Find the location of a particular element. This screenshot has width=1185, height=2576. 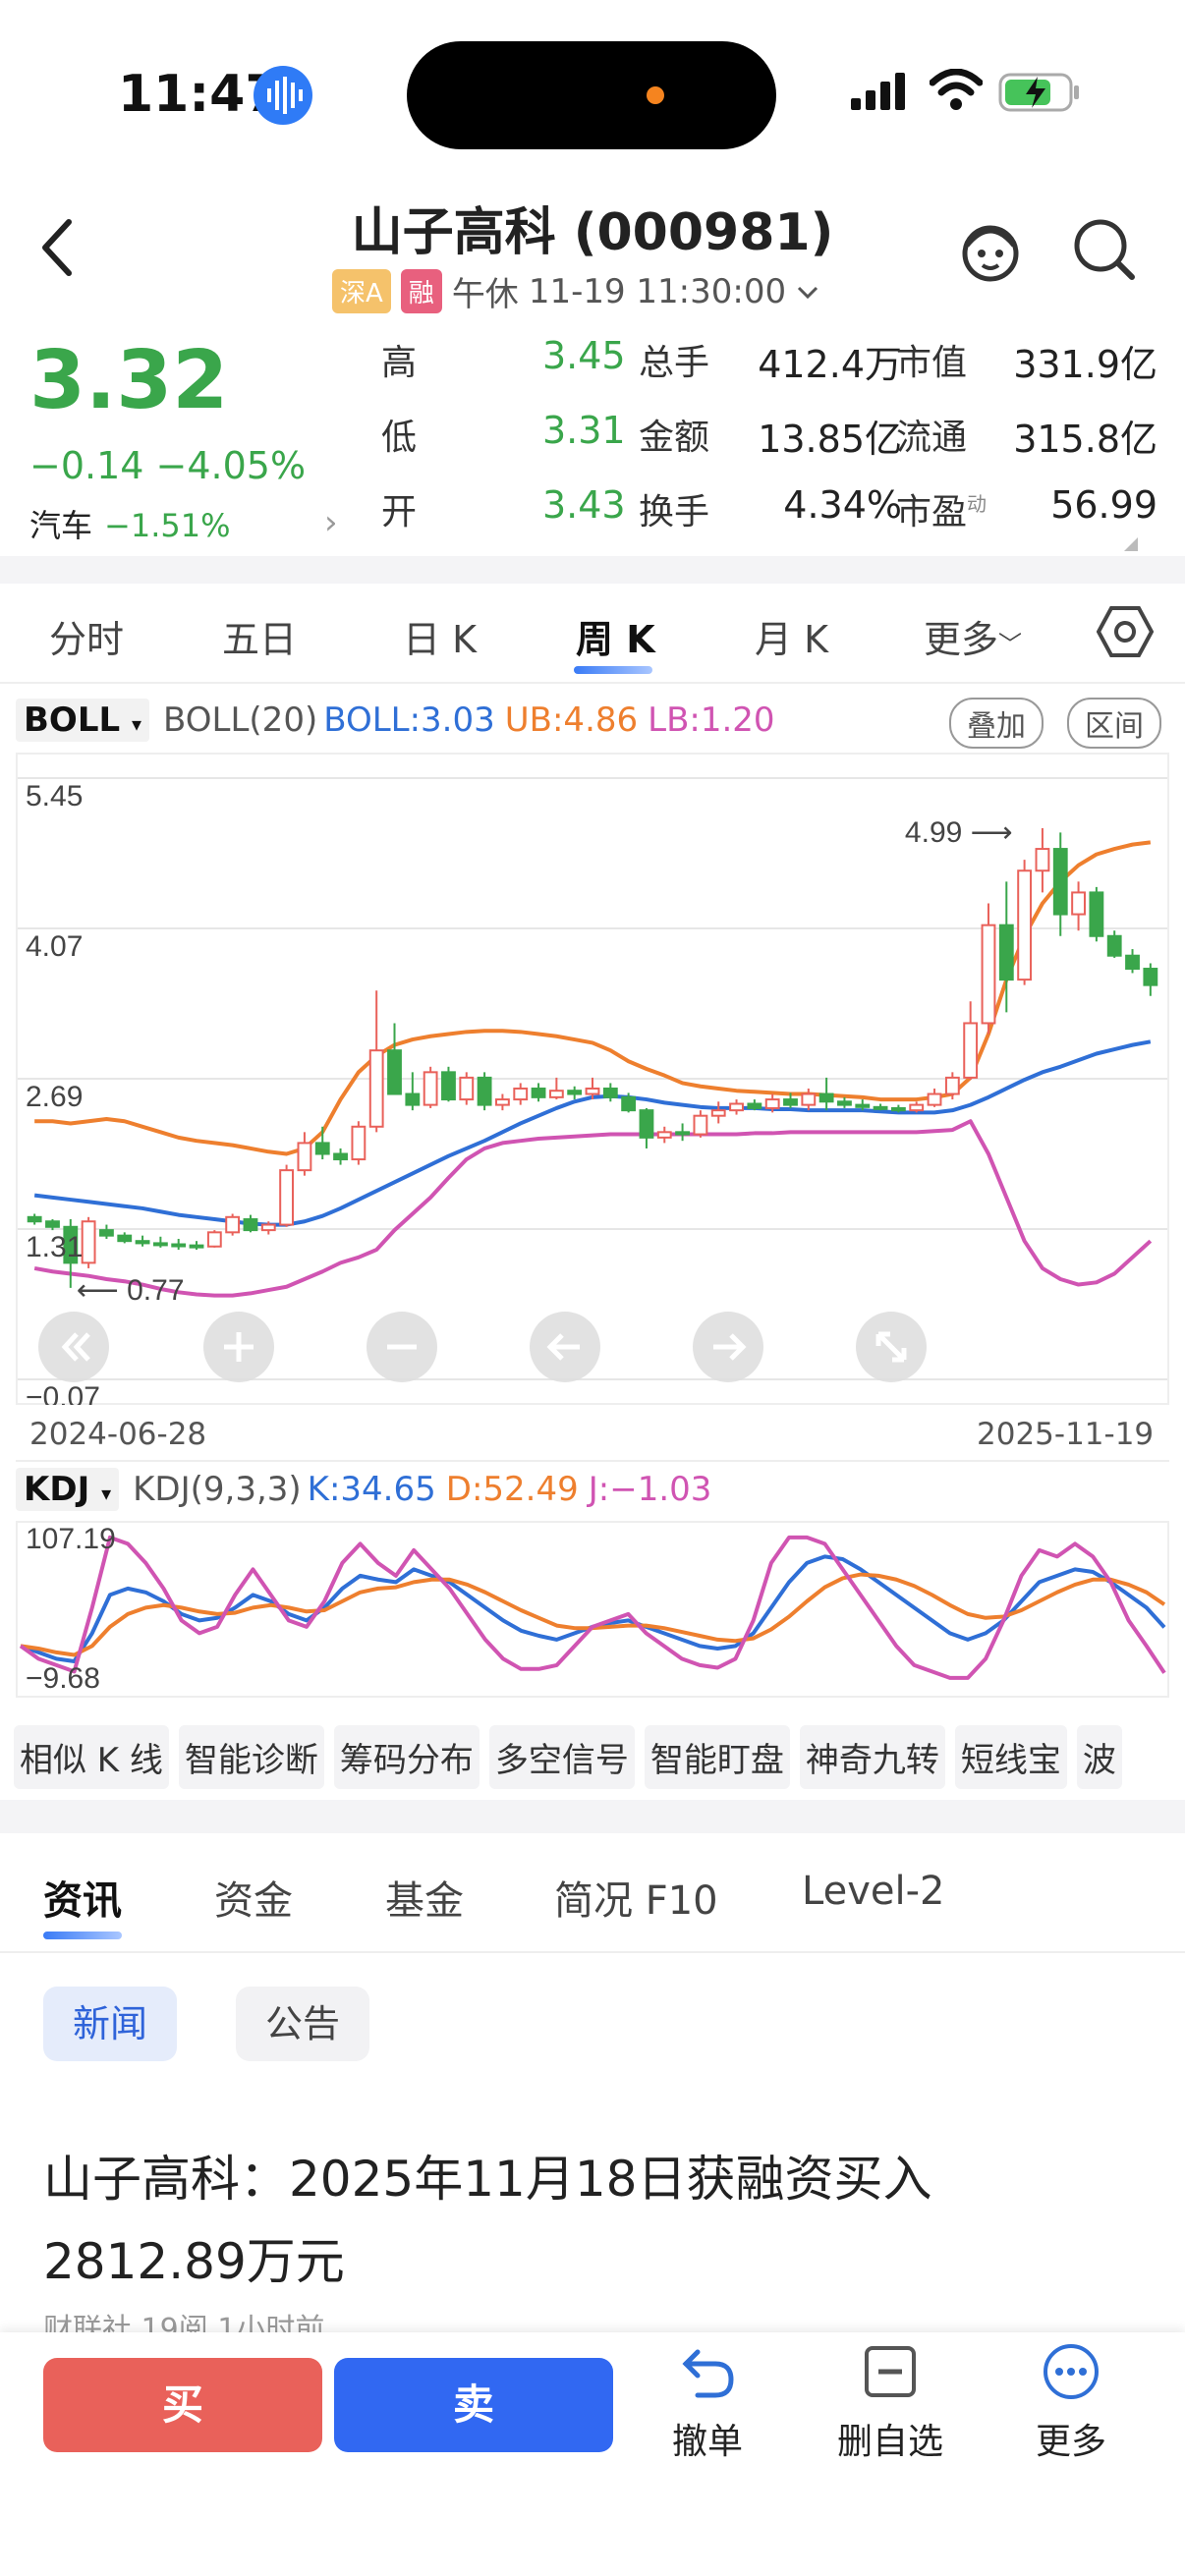

chip-announcement: 公告 is located at coordinates (303, 2024).